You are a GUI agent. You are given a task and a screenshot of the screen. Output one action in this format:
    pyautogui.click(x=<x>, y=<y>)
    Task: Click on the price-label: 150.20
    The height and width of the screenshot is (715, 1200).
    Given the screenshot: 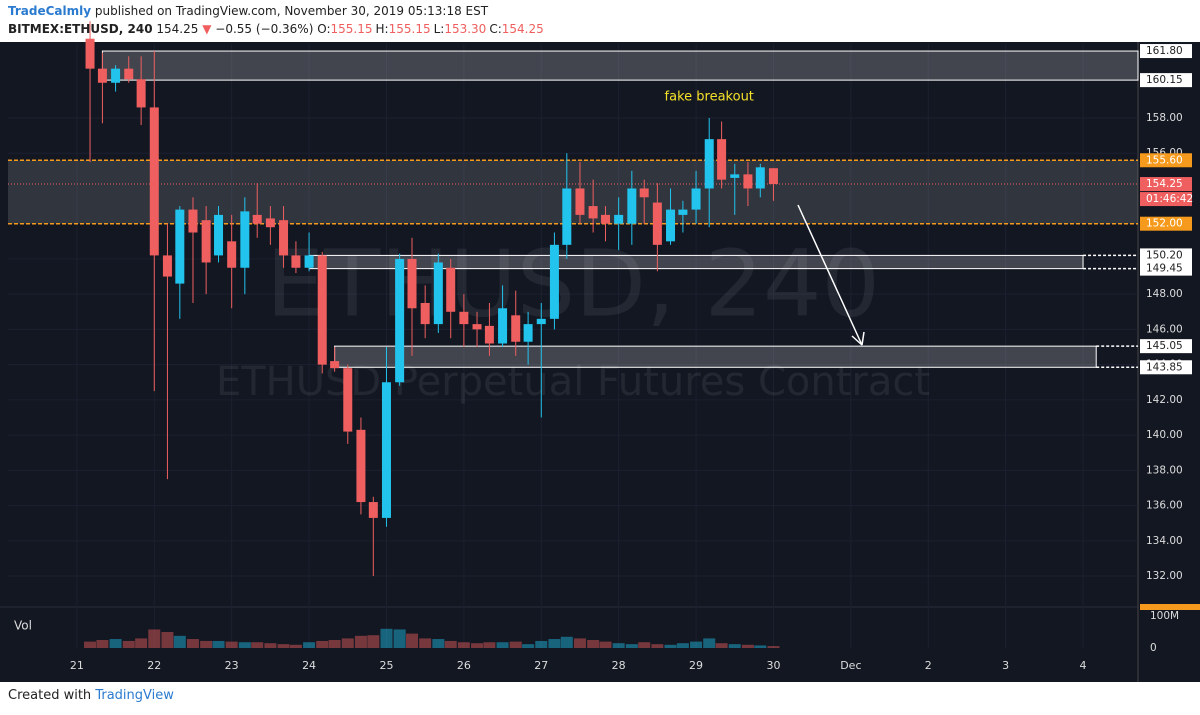 What is the action you would take?
    pyautogui.click(x=1164, y=255)
    